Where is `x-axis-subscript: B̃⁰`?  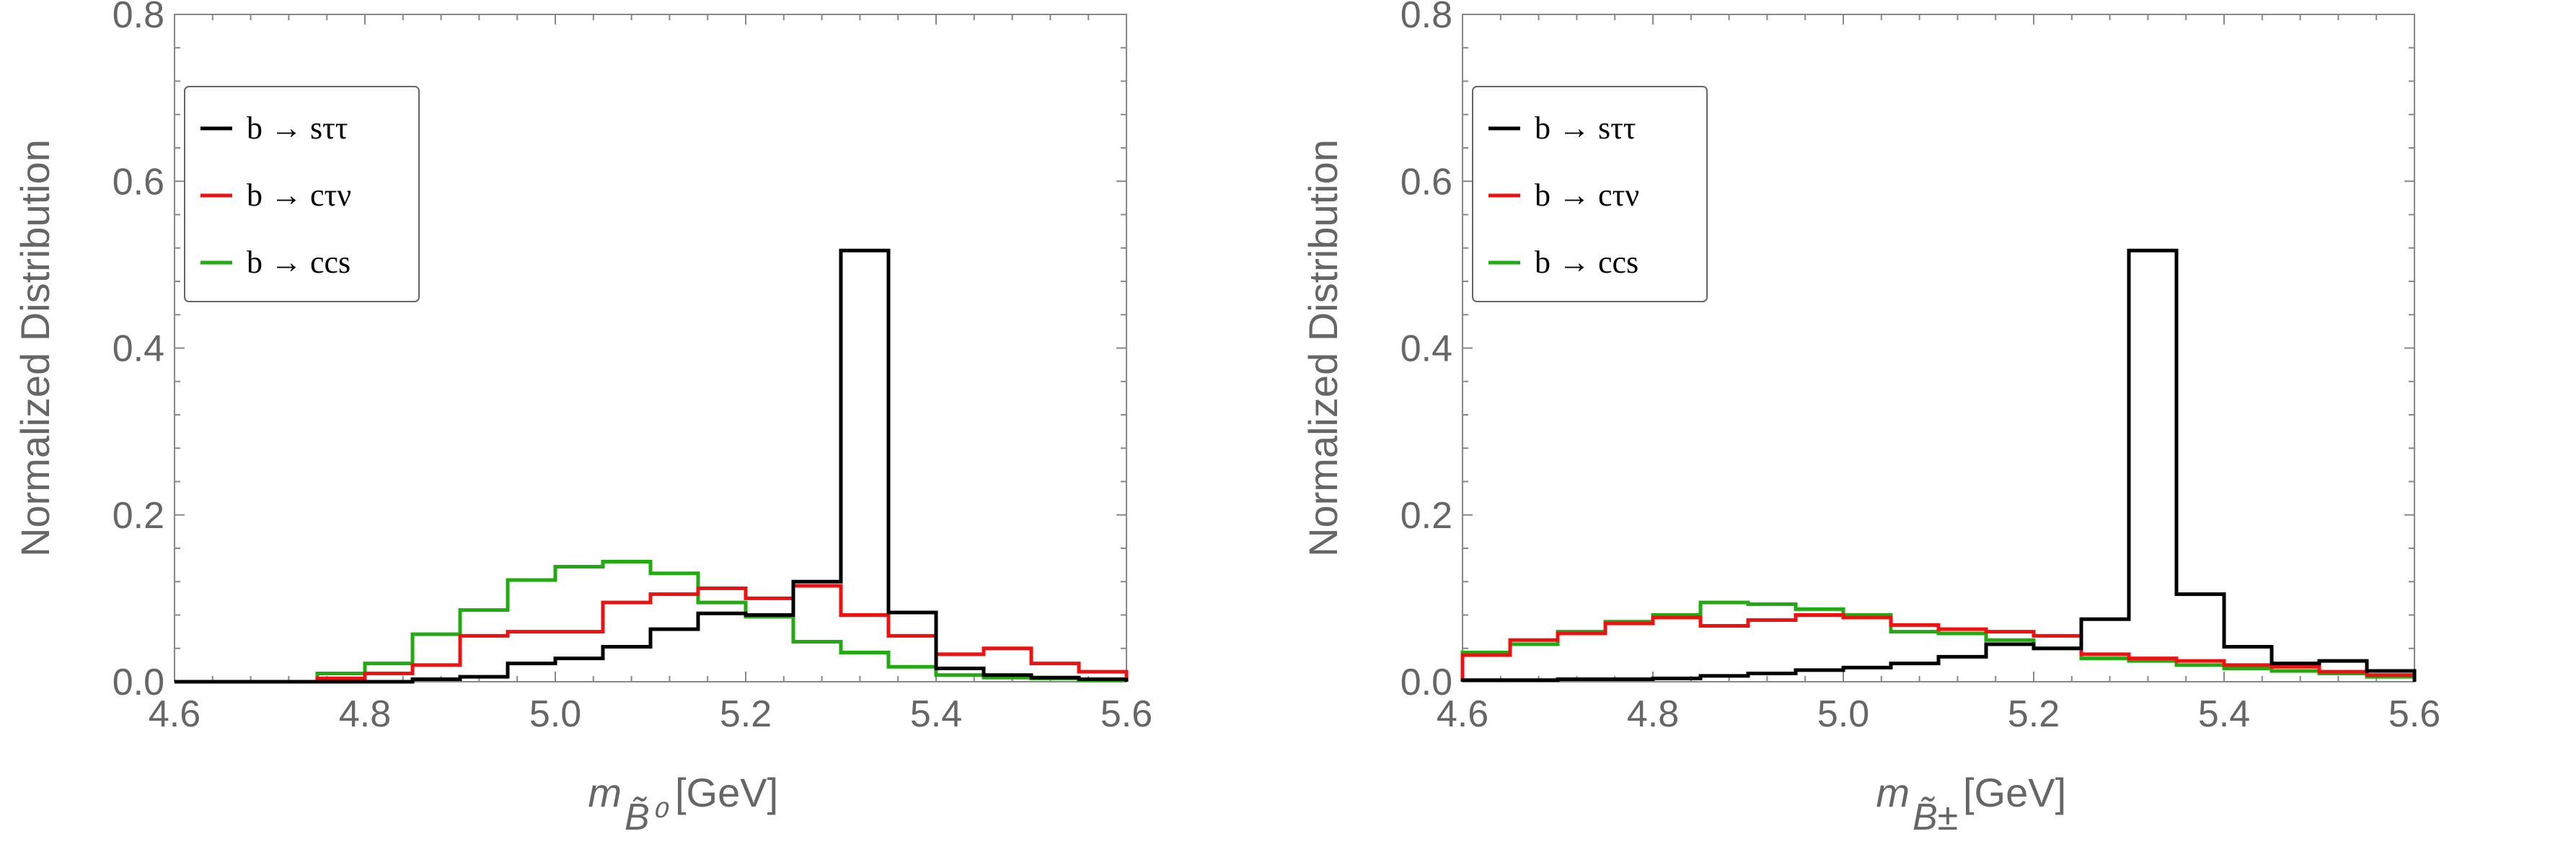
x-axis-subscript: B̃⁰ is located at coordinates (647, 817).